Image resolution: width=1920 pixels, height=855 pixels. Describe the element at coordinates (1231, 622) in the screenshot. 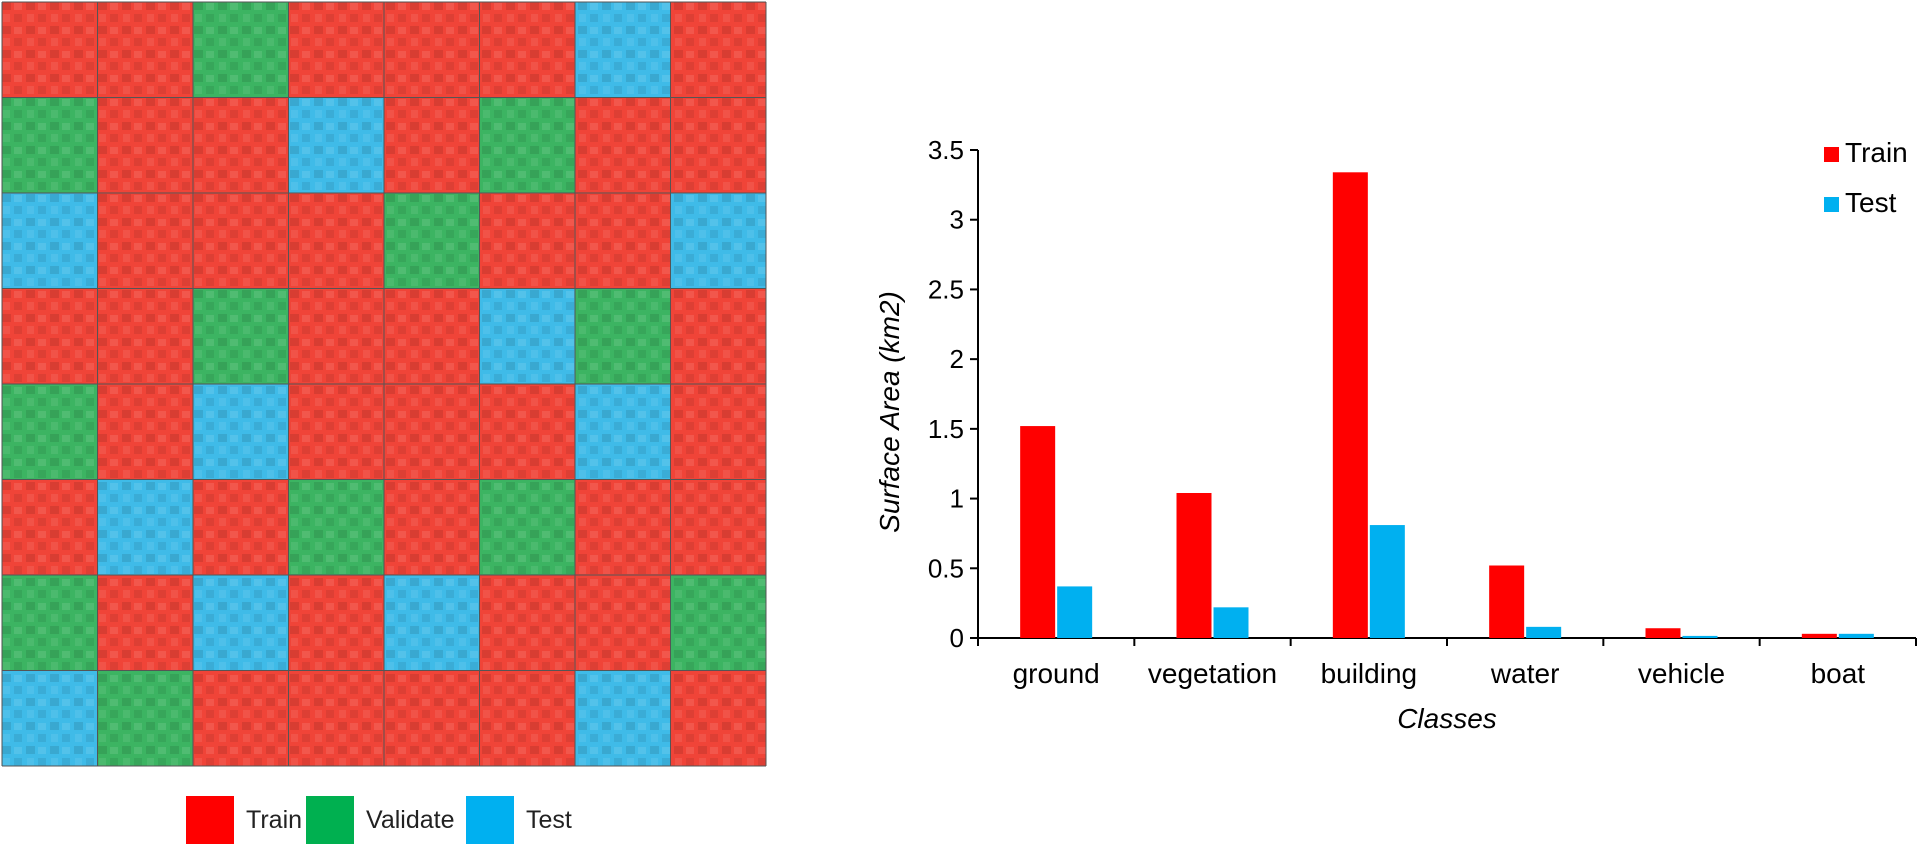

I see `bar-test-vegetation` at that location.